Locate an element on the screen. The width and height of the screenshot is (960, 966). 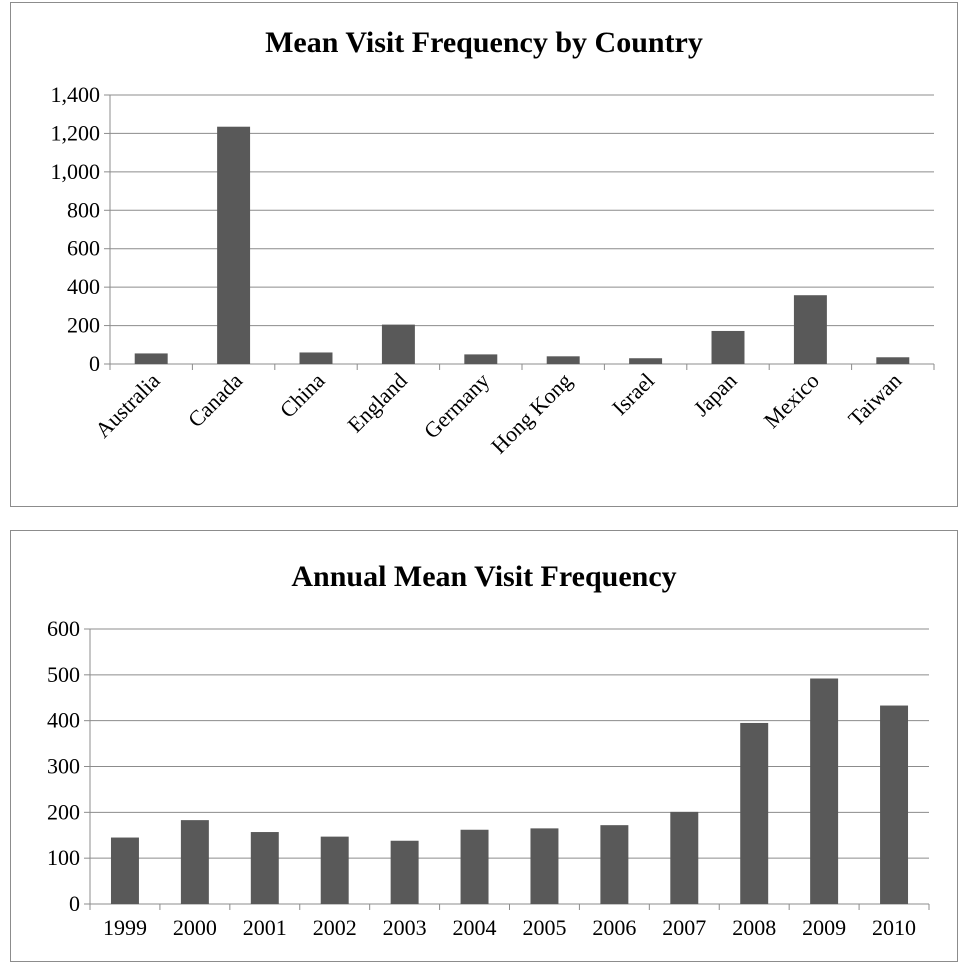
y-tick-label: 100 is located at coordinates (63, 857).